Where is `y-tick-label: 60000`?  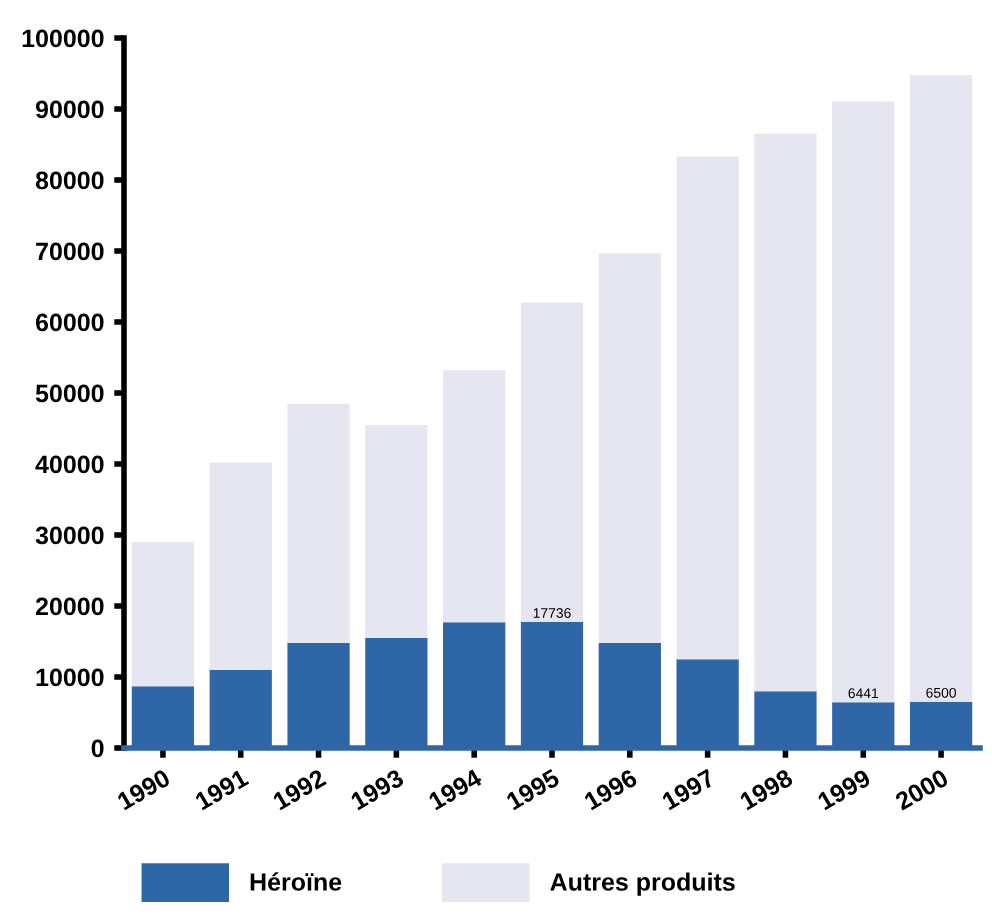
y-tick-label: 60000 is located at coordinates (69, 322).